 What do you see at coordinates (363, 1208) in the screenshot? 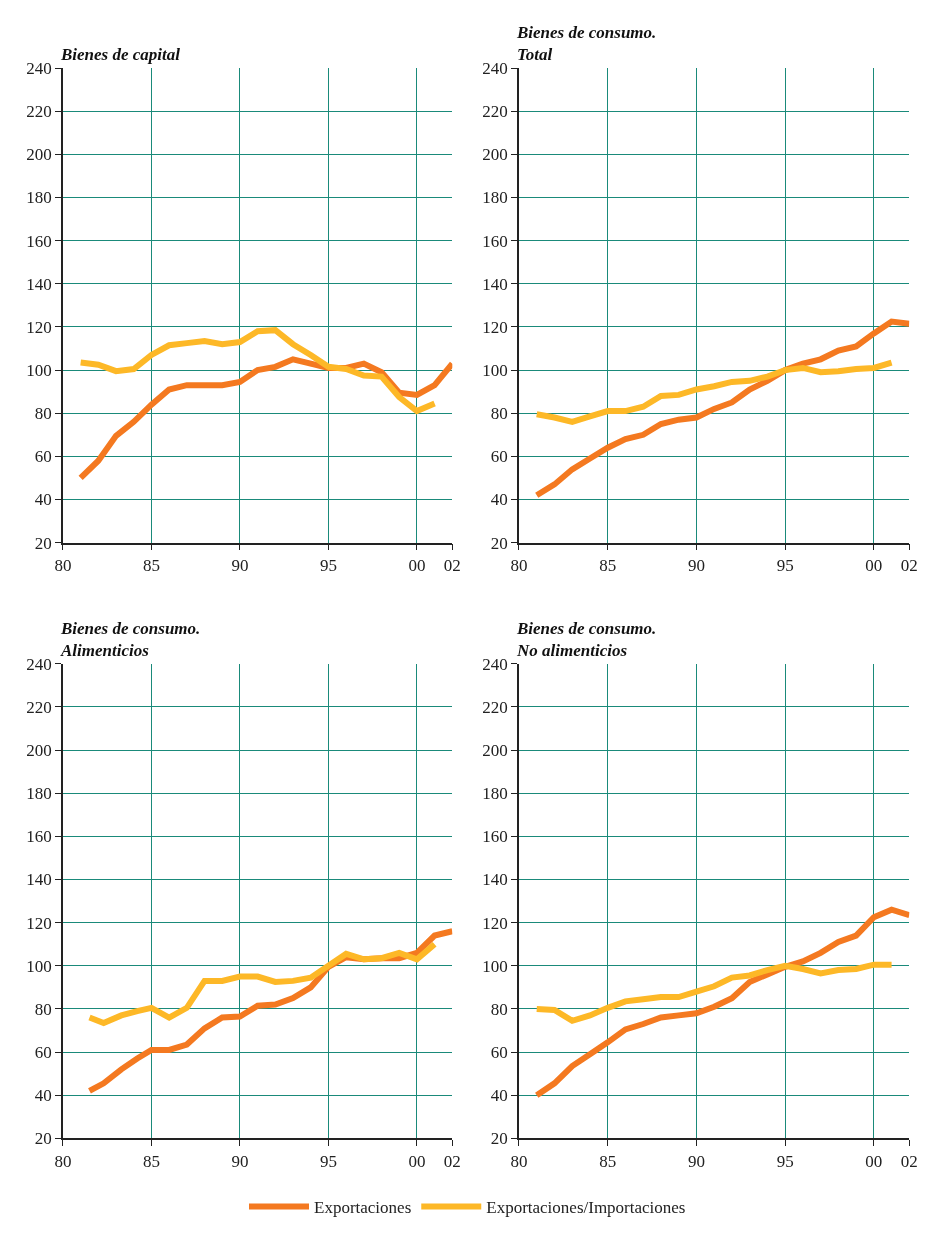
I see `legend-label: Exportaciones` at bounding box center [363, 1208].